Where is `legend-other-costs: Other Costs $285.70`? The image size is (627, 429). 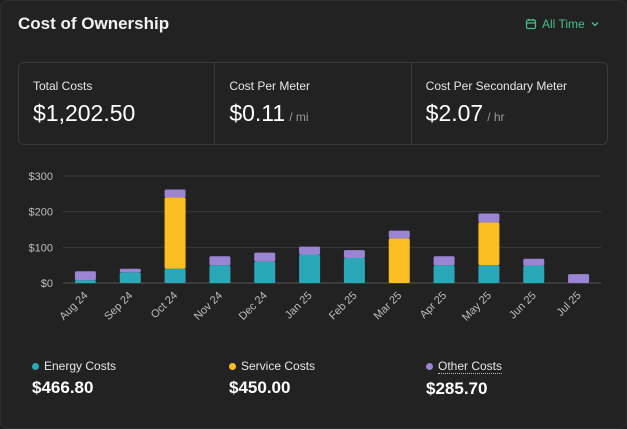
legend-other-costs: Other Costs $285.70 is located at coordinates (464, 379).